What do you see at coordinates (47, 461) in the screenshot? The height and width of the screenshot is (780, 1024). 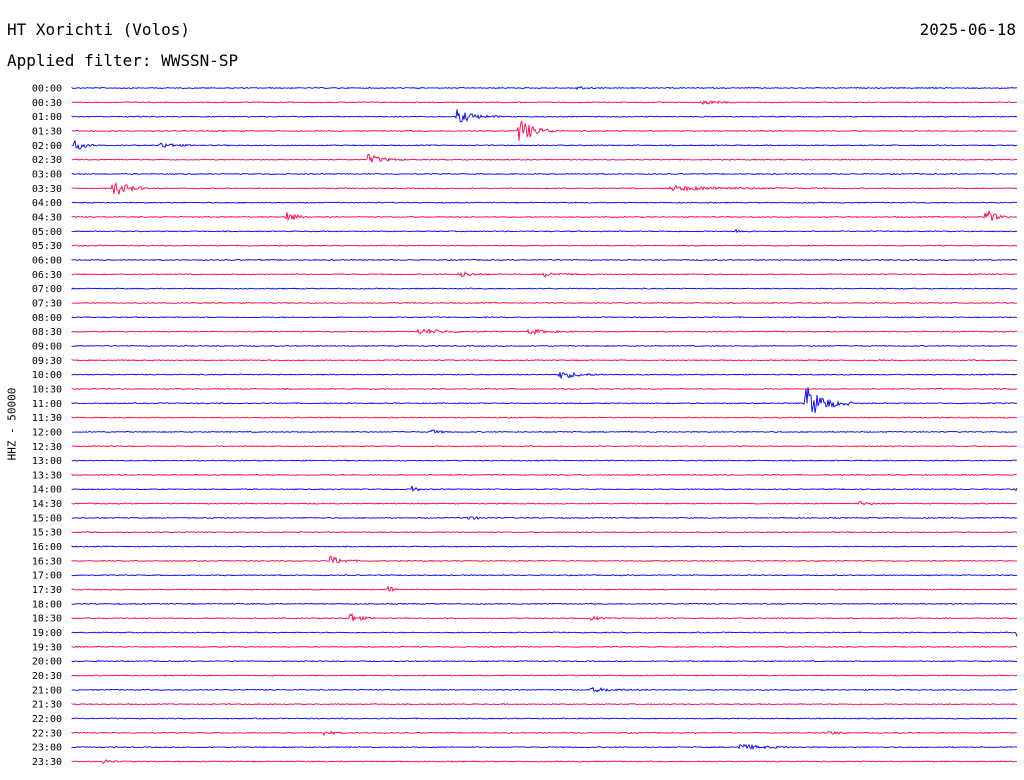 I see `time-tick-label: 13:00` at bounding box center [47, 461].